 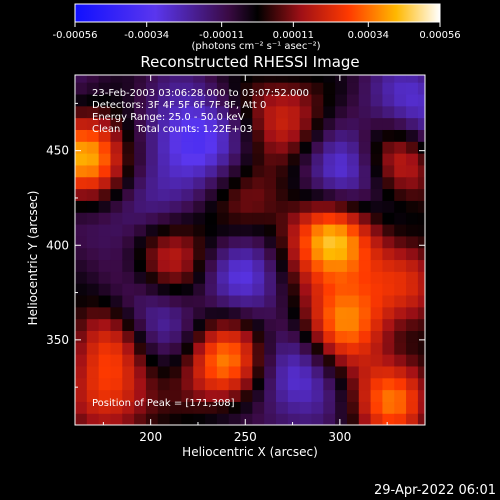 I want to click on x-tick-label: 300, so click(x=339, y=437).